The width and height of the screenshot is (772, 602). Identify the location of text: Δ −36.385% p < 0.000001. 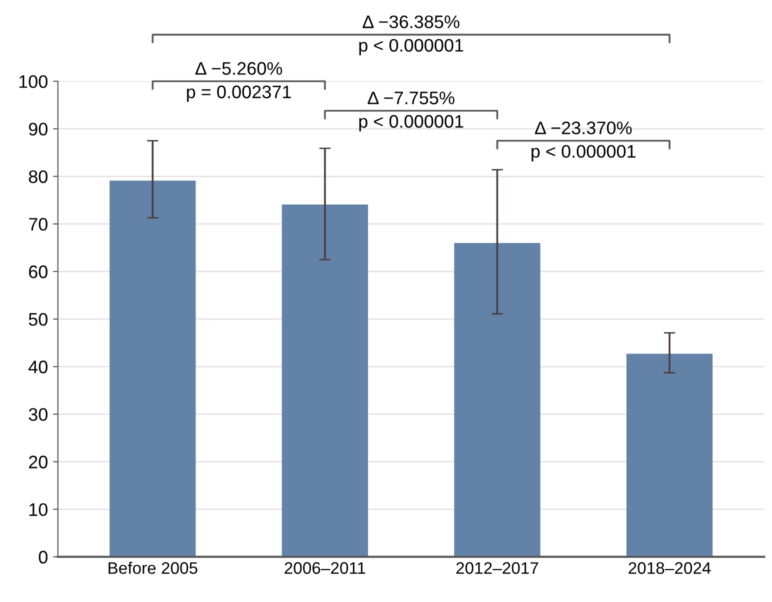
(411, 35).